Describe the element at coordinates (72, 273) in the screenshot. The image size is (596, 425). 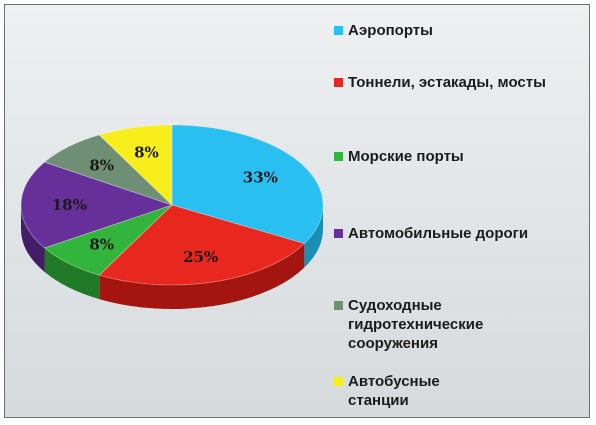
I see `pie-side-seaports` at that location.